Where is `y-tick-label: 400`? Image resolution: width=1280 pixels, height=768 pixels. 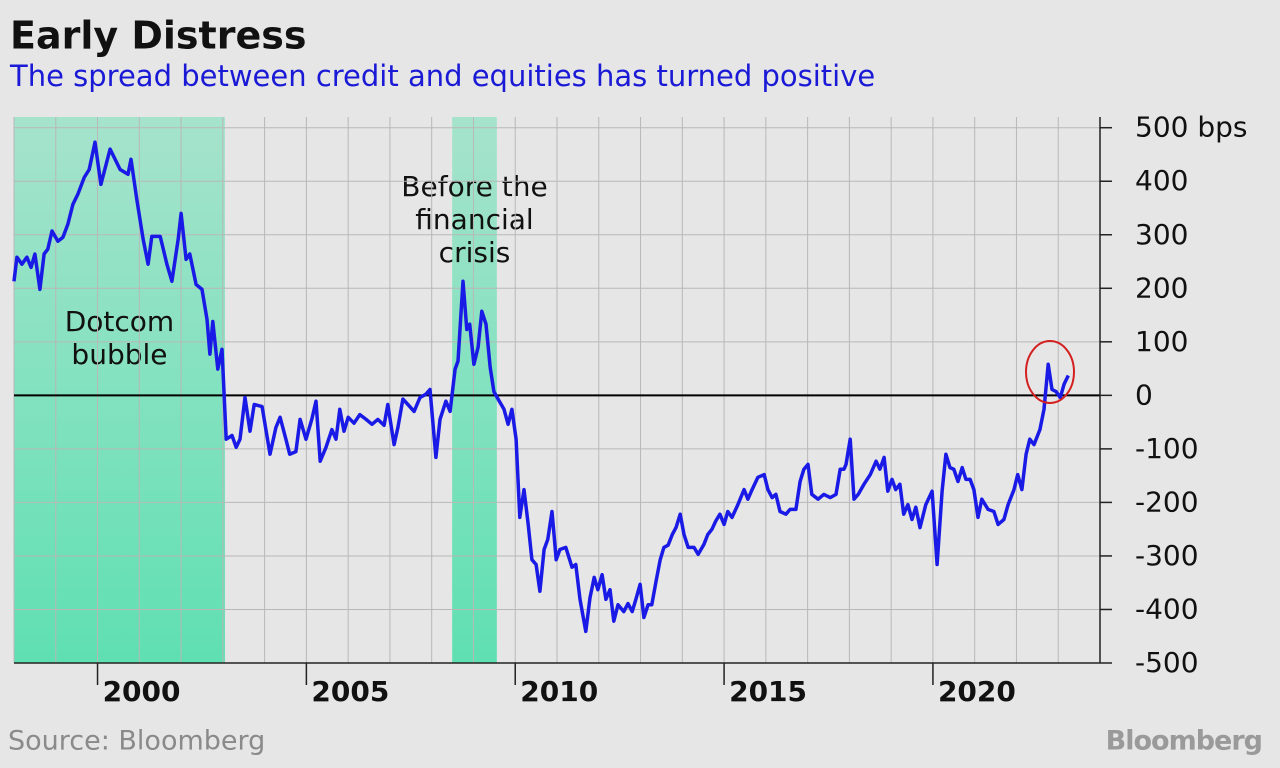
y-tick-label: 400 is located at coordinates (1161, 180).